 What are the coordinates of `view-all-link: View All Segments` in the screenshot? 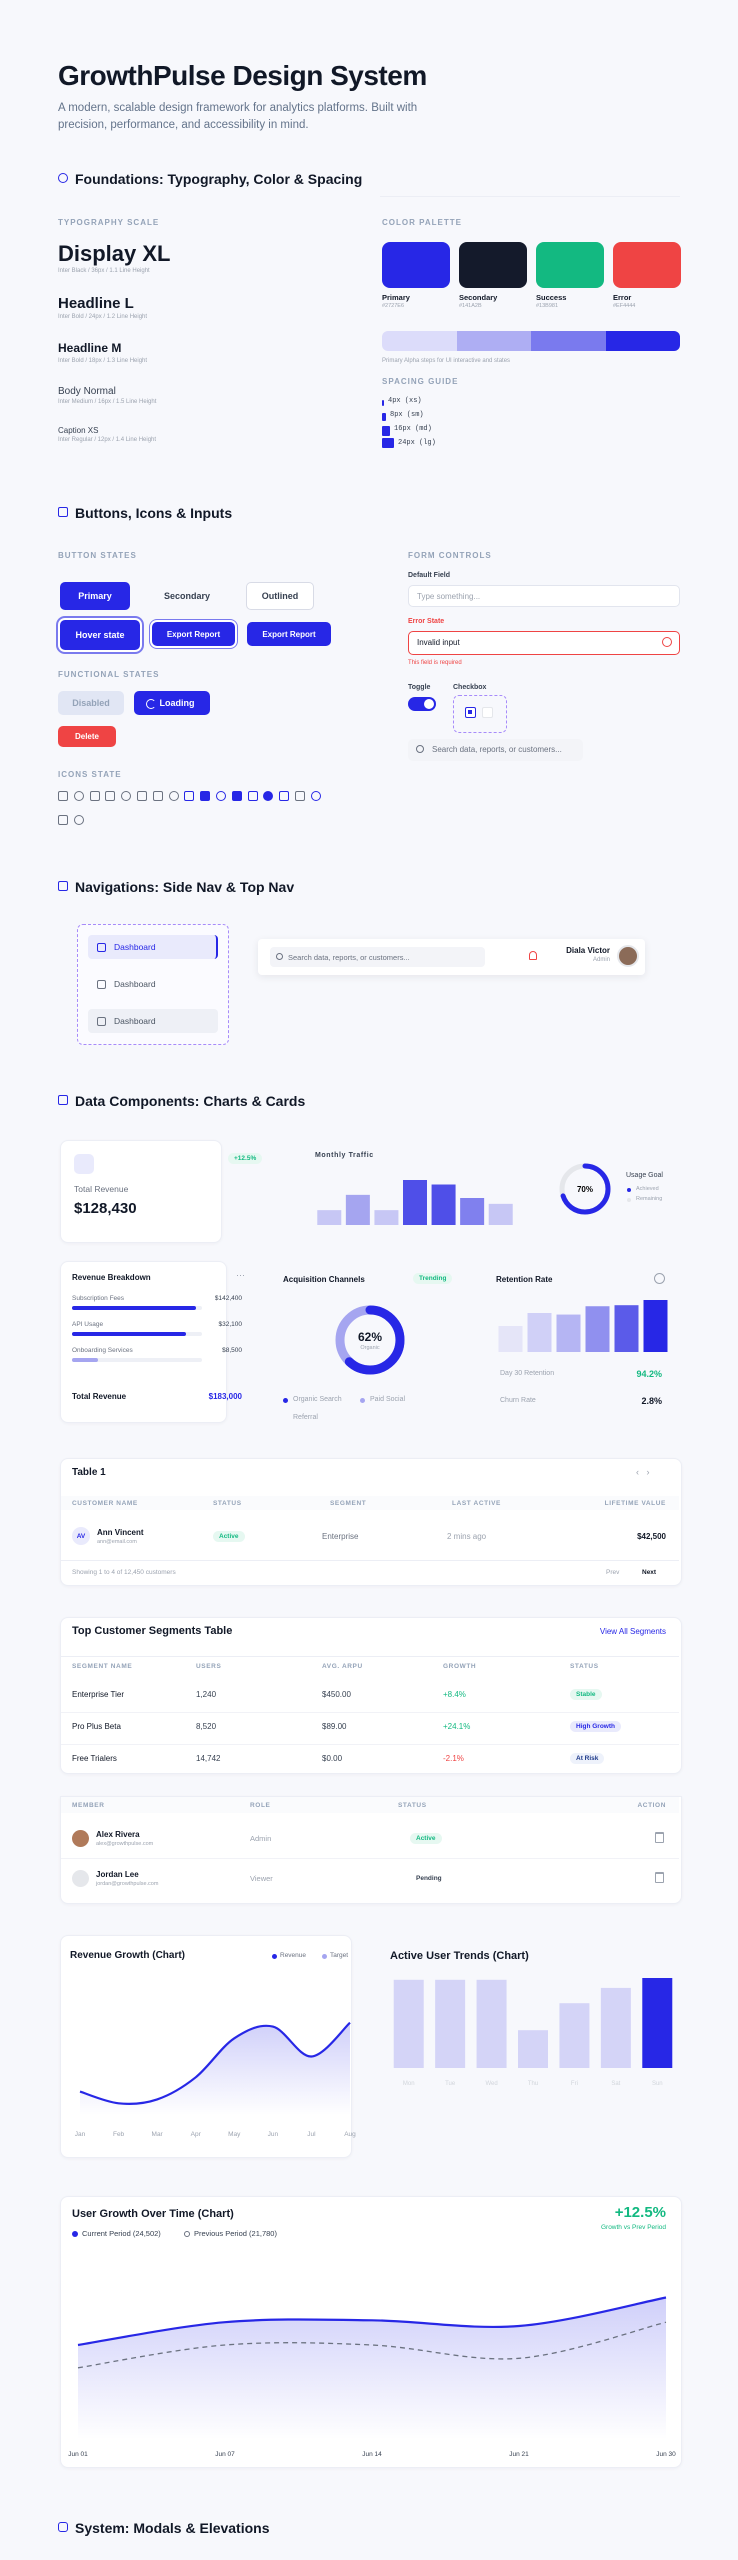 It's located at (632, 1631).